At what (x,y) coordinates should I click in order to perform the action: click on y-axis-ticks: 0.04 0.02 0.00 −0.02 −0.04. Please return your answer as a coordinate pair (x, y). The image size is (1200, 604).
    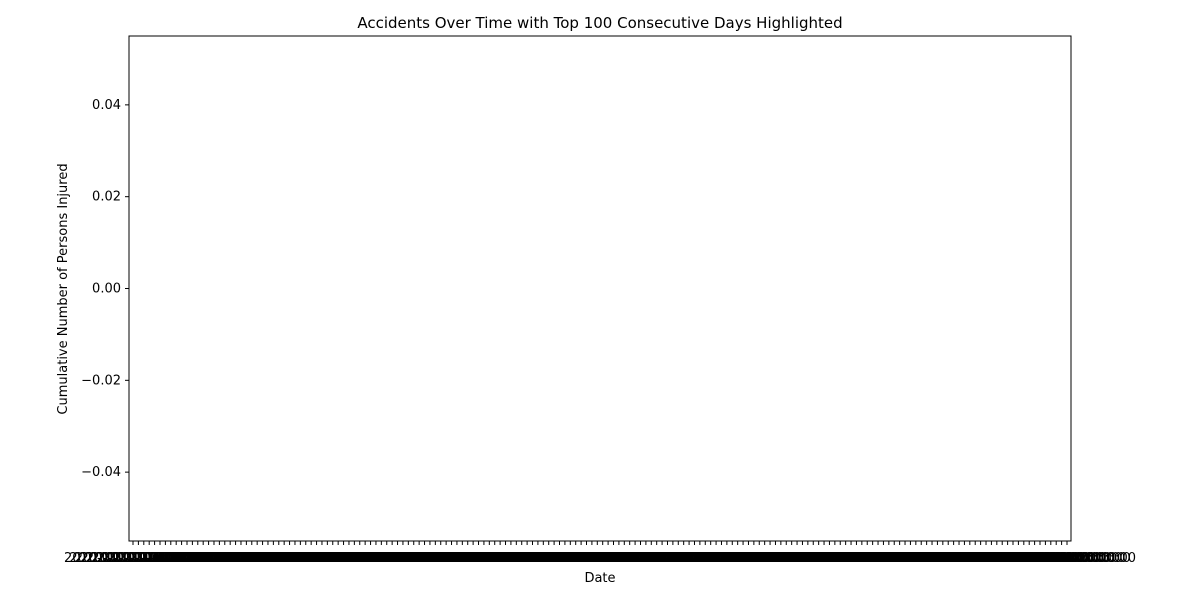
    Looking at the image, I should click on (105, 289).